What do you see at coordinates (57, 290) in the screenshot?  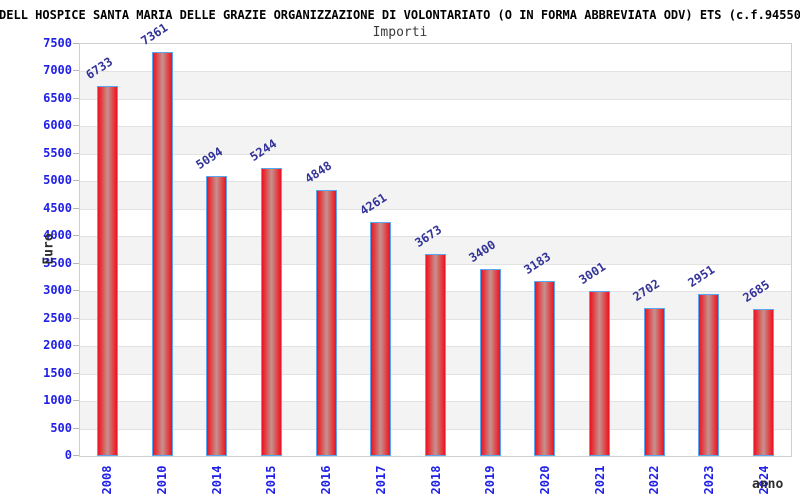 I see `y-tick-label: 3000` at bounding box center [57, 290].